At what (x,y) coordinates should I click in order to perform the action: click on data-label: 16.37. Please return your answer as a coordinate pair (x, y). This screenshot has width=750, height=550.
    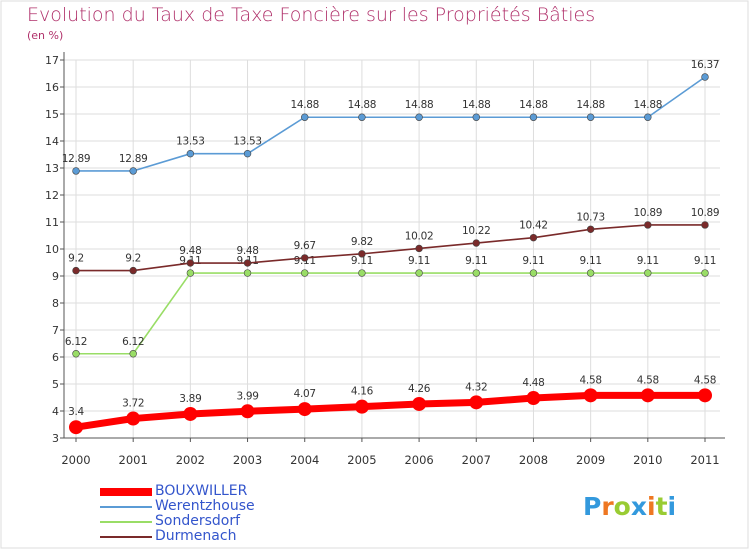
    Looking at the image, I should click on (705, 65).